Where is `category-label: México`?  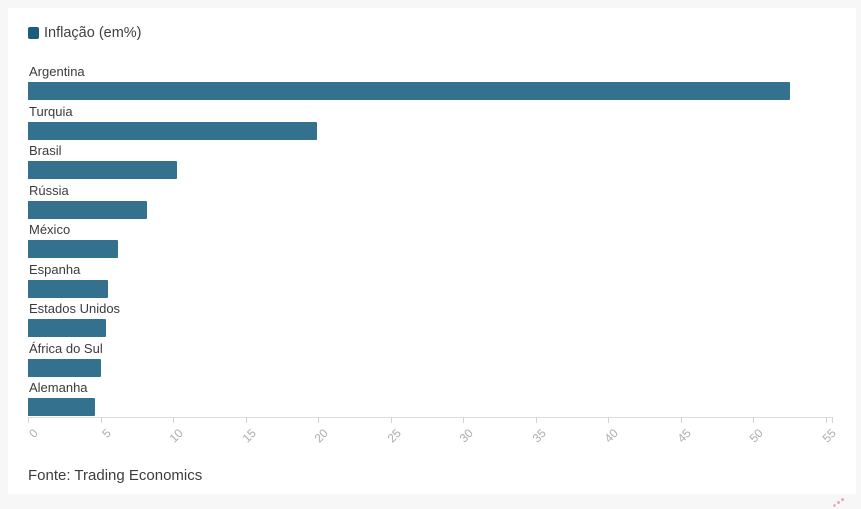 category-label: México is located at coordinates (50, 229).